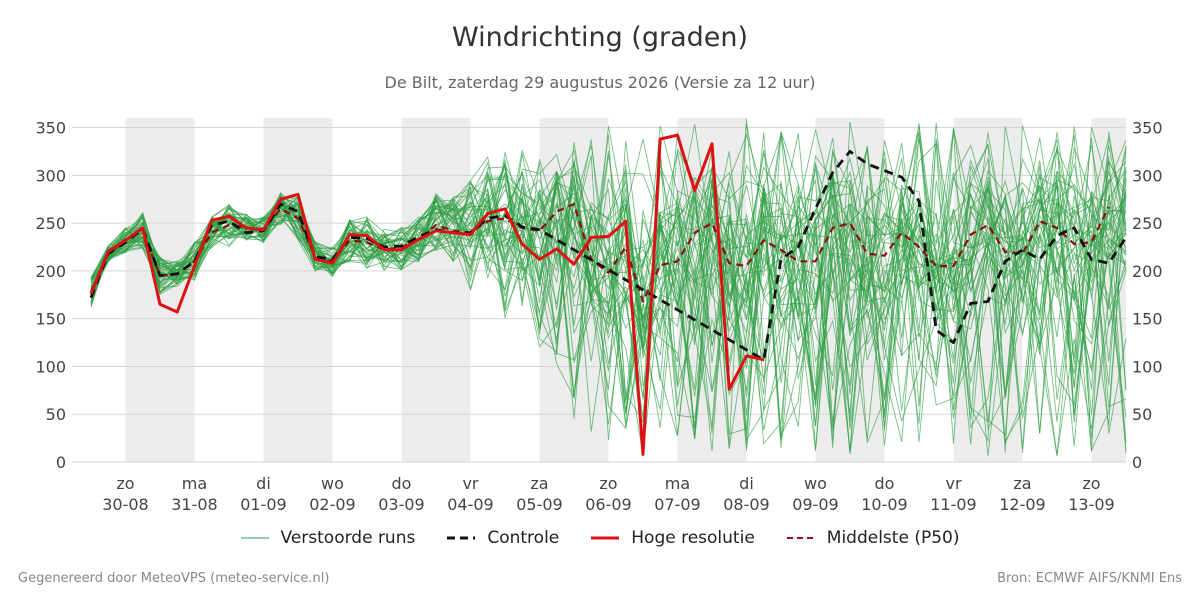 The width and height of the screenshot is (1200, 600). I want to click on x-tick-date: 11-09, so click(953, 504).